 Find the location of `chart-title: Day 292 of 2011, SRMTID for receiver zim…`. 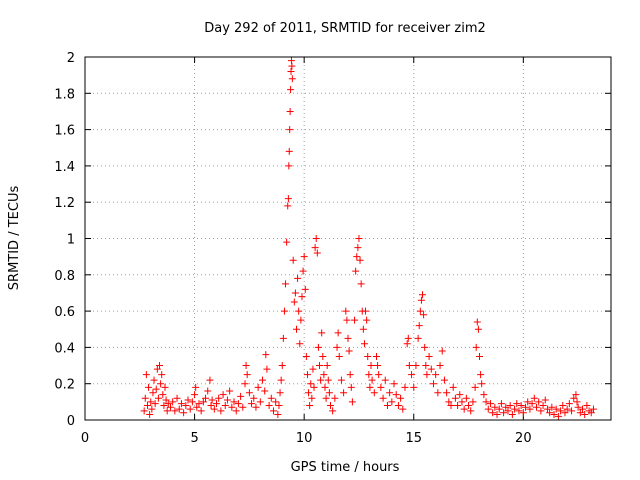

chart-title: Day 292 of 2011, SRMTID for receiver zim… is located at coordinates (345, 28).